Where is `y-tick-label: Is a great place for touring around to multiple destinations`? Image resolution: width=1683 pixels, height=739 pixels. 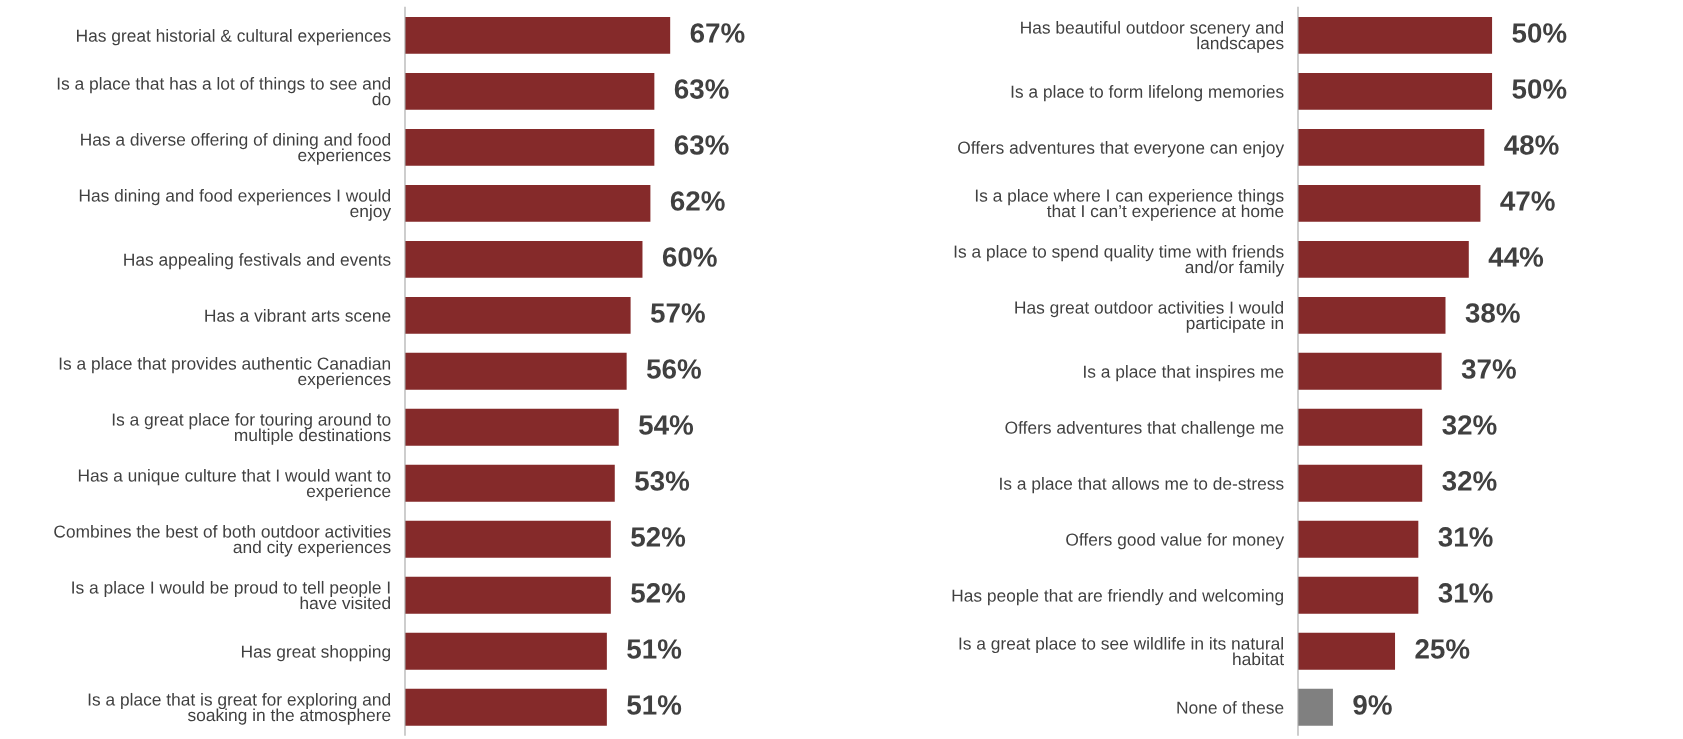
y-tick-label: Is a great place for touring around to multiple destinations is located at coordinates (251, 428).